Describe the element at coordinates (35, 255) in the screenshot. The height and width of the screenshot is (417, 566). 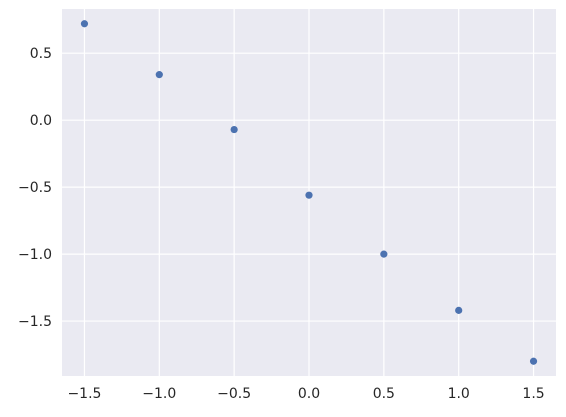
I see `y-tick-label: −1.0` at that location.